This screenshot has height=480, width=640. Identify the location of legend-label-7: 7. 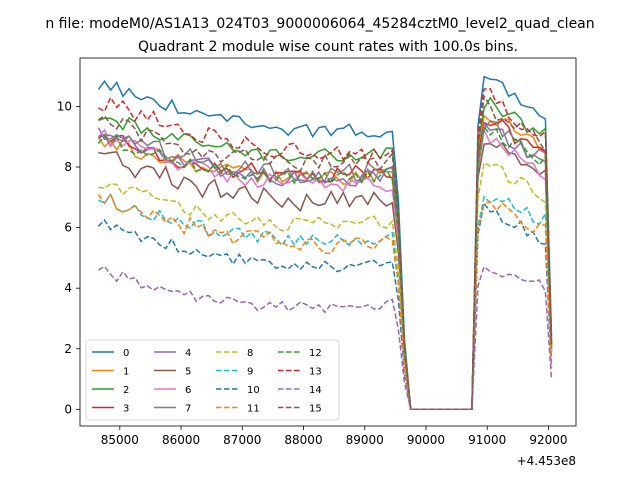
(188, 409).